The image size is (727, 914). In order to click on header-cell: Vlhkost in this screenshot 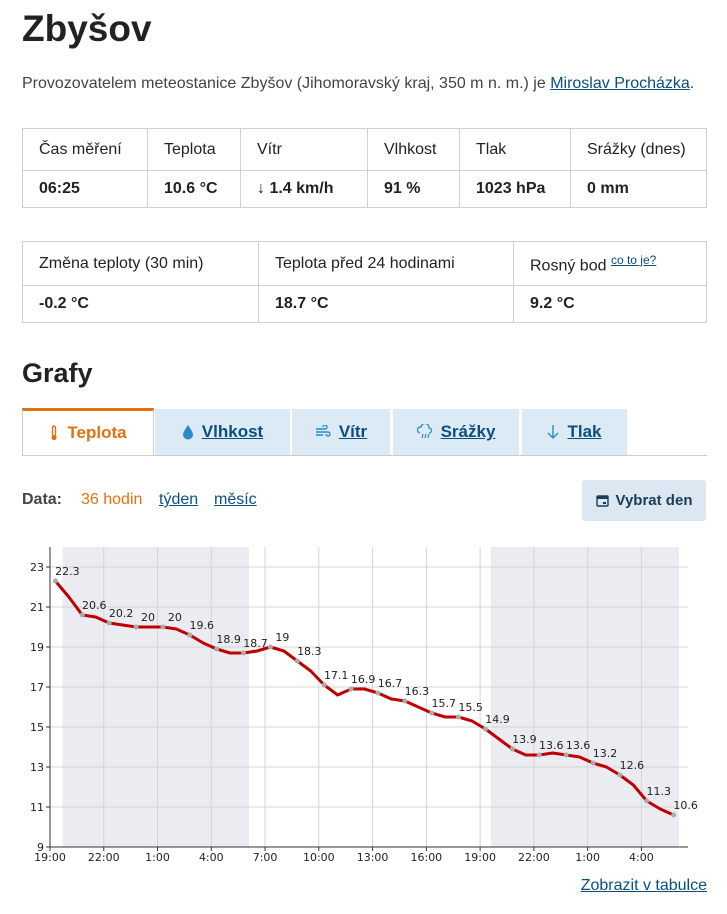, I will do `click(413, 149)`.